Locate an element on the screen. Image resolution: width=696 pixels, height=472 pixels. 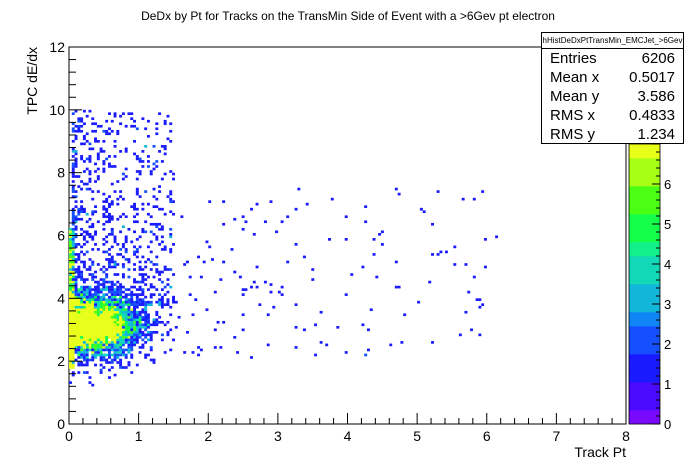
stats-row-mean-y: Mean y 3.586 is located at coordinates (612, 96).